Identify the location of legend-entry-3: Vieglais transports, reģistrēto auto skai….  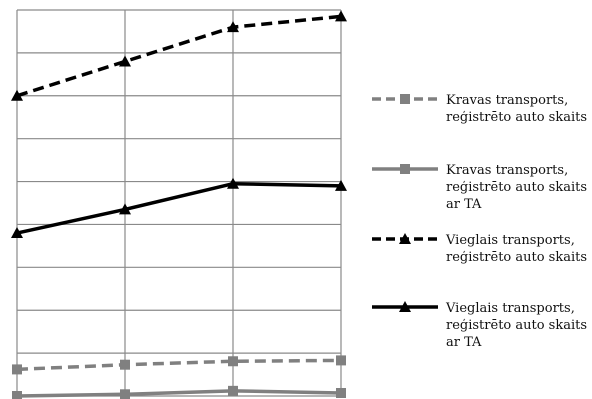
(479, 249).